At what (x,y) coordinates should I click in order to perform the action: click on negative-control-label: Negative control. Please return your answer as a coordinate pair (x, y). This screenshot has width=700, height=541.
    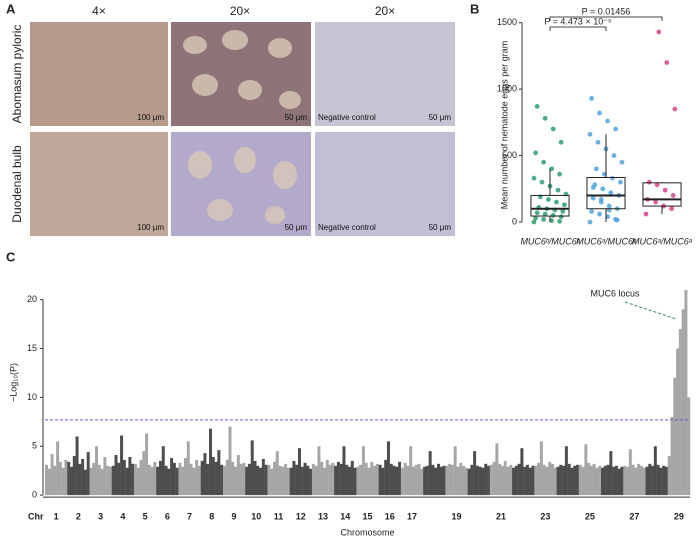
    Looking at the image, I should click on (347, 117).